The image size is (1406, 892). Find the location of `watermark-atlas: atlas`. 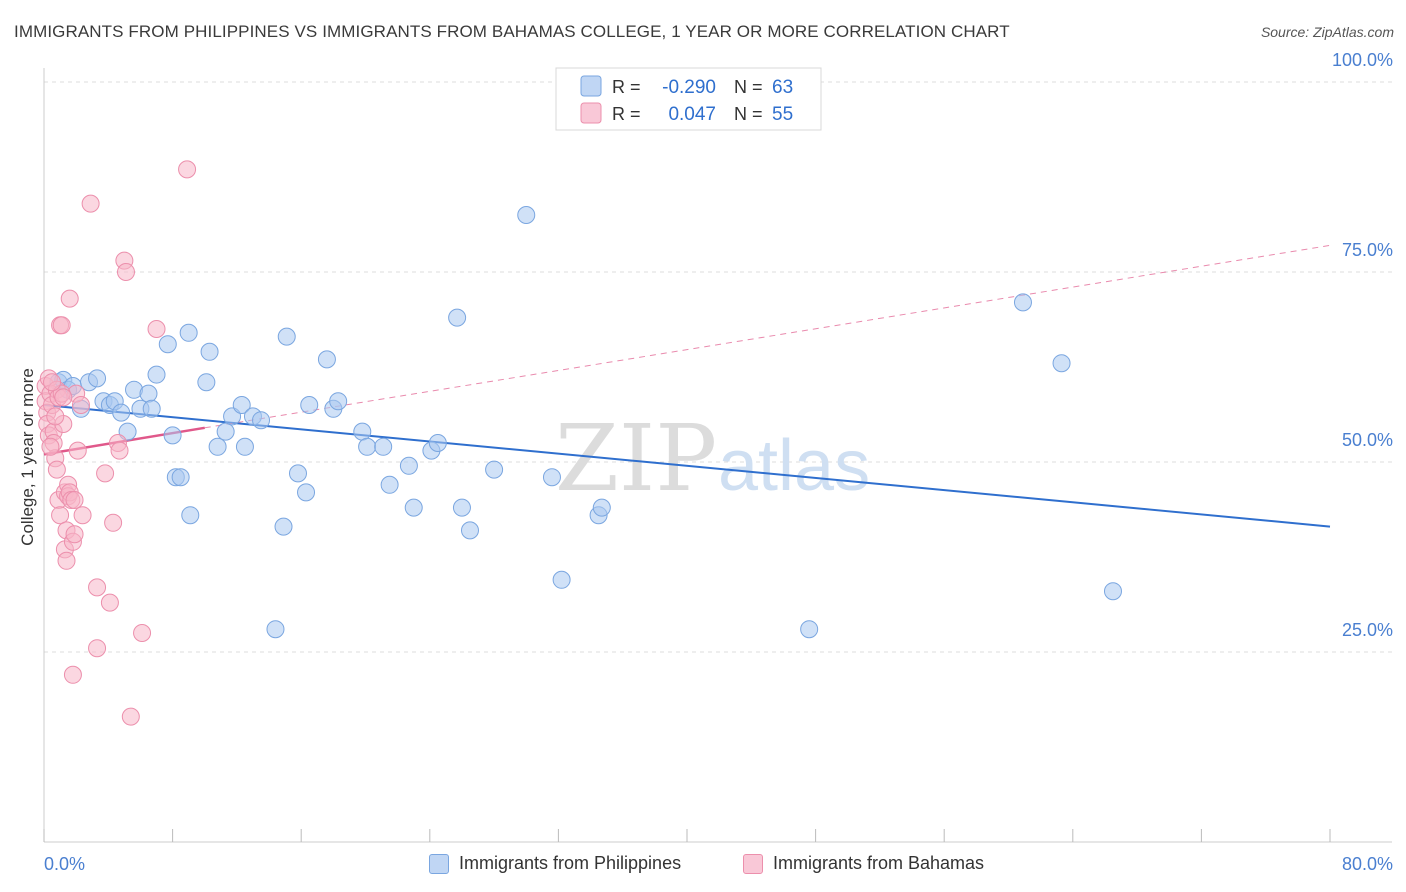

watermark-atlas: atlas is located at coordinates (794, 466).